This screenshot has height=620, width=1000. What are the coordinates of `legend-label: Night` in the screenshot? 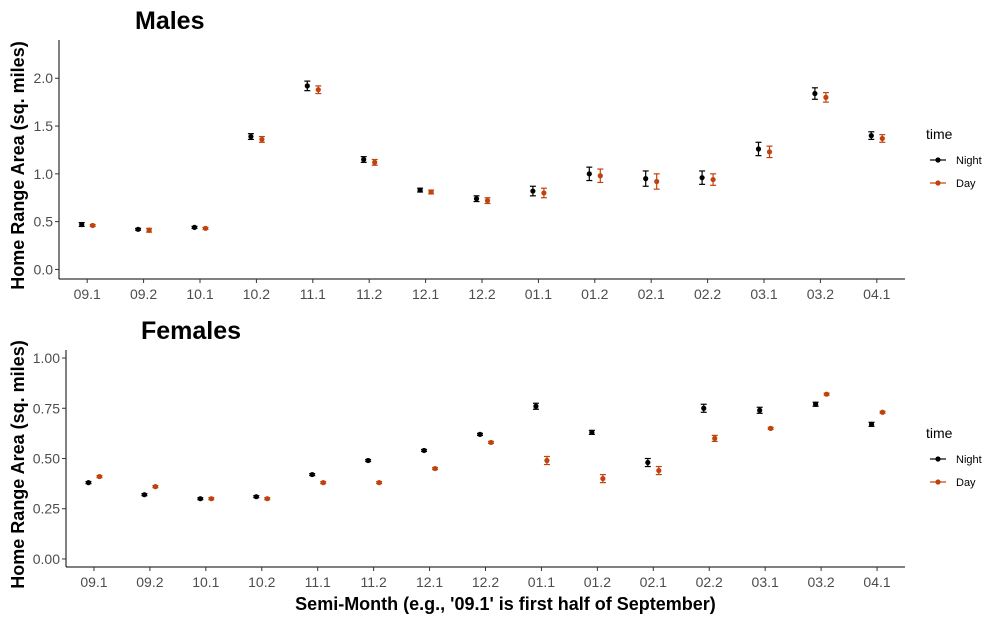 It's located at (969, 161).